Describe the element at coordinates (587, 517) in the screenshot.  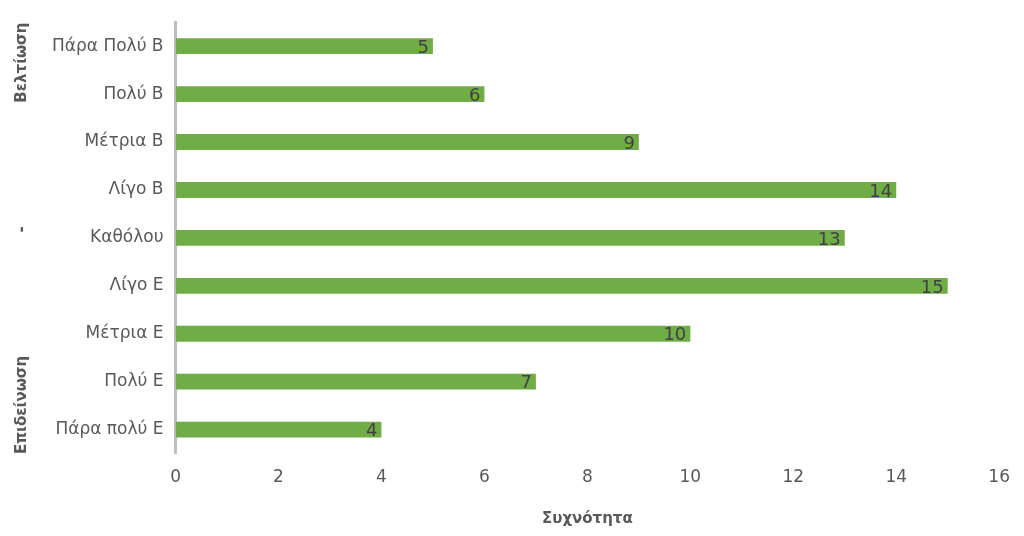
I see `x-axis-title: Συχνότητα` at that location.